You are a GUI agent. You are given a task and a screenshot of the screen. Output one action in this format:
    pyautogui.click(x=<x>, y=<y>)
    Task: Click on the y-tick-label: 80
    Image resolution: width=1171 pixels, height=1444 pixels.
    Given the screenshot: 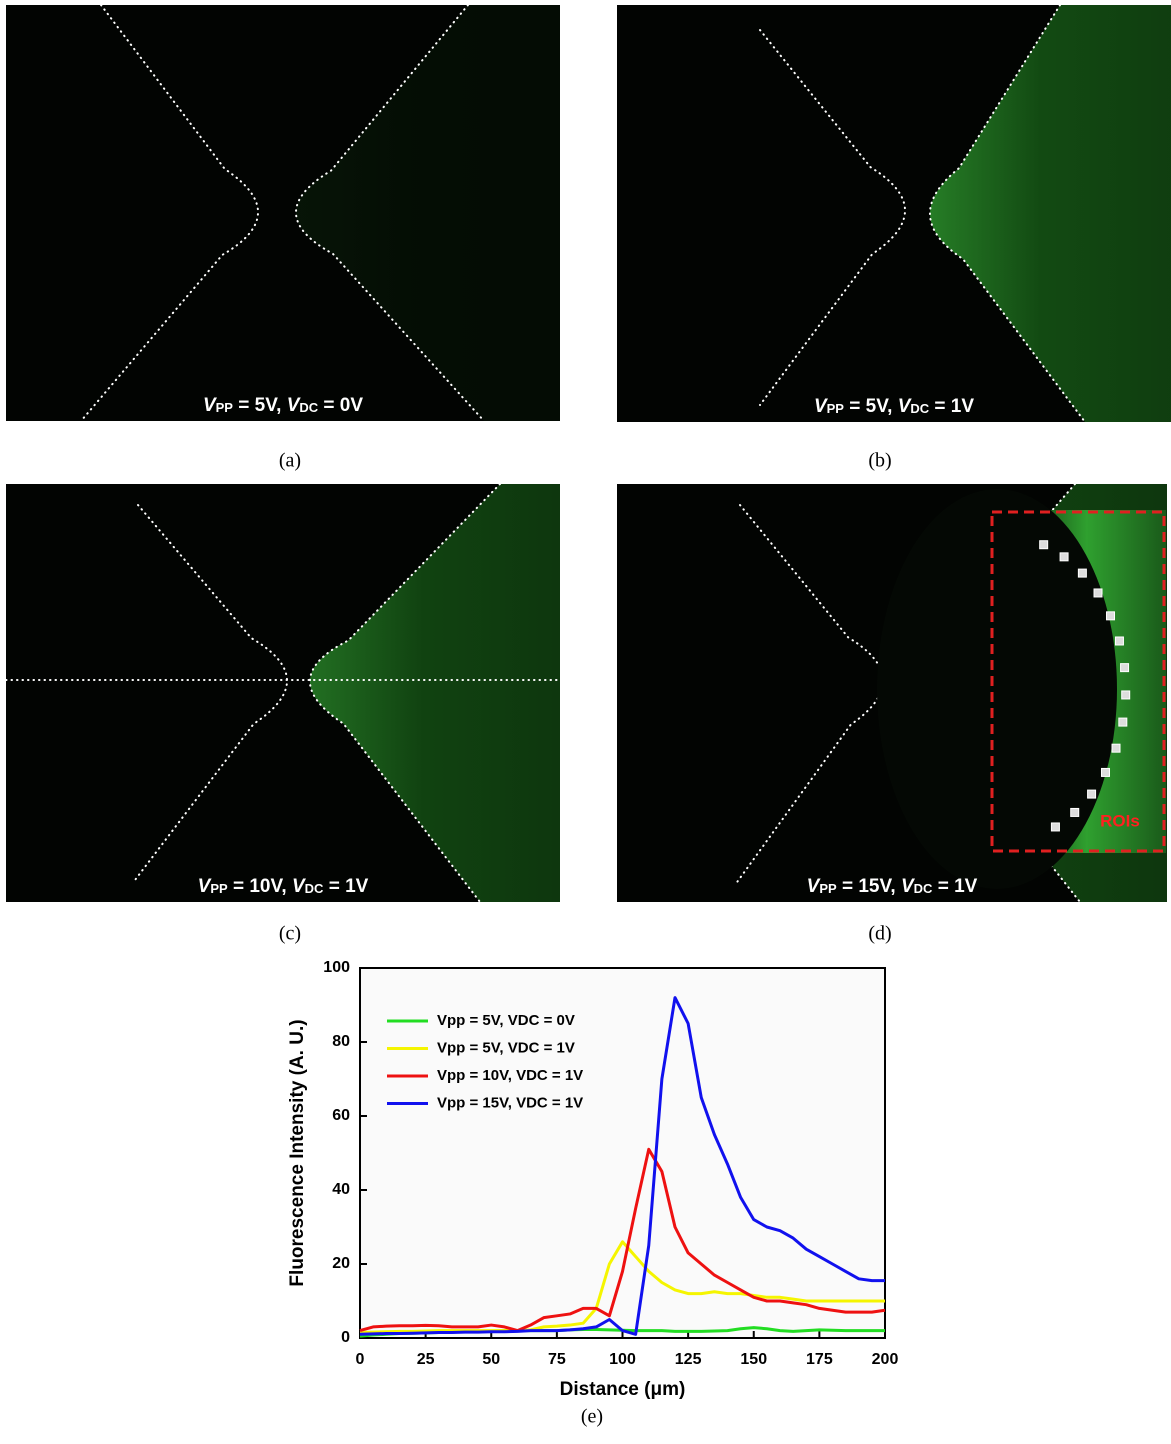 What is the action you would take?
    pyautogui.click(x=341, y=1041)
    